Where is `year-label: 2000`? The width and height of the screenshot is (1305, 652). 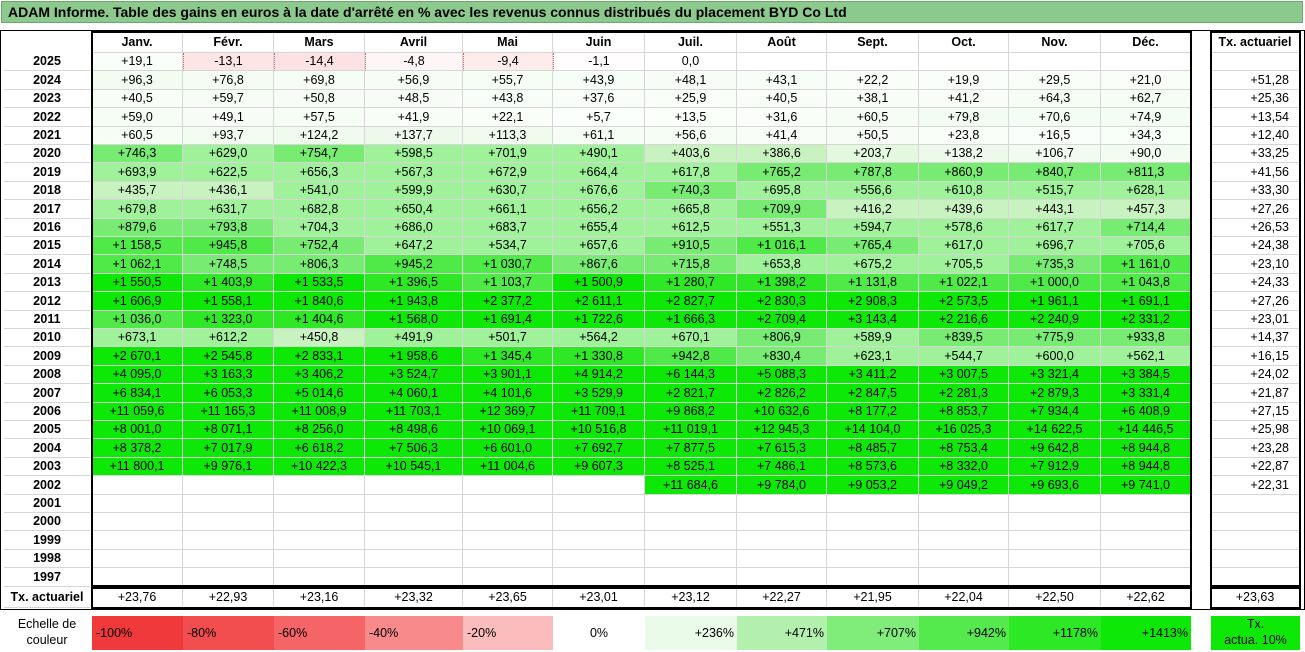 year-label: 2000 is located at coordinates (47, 522).